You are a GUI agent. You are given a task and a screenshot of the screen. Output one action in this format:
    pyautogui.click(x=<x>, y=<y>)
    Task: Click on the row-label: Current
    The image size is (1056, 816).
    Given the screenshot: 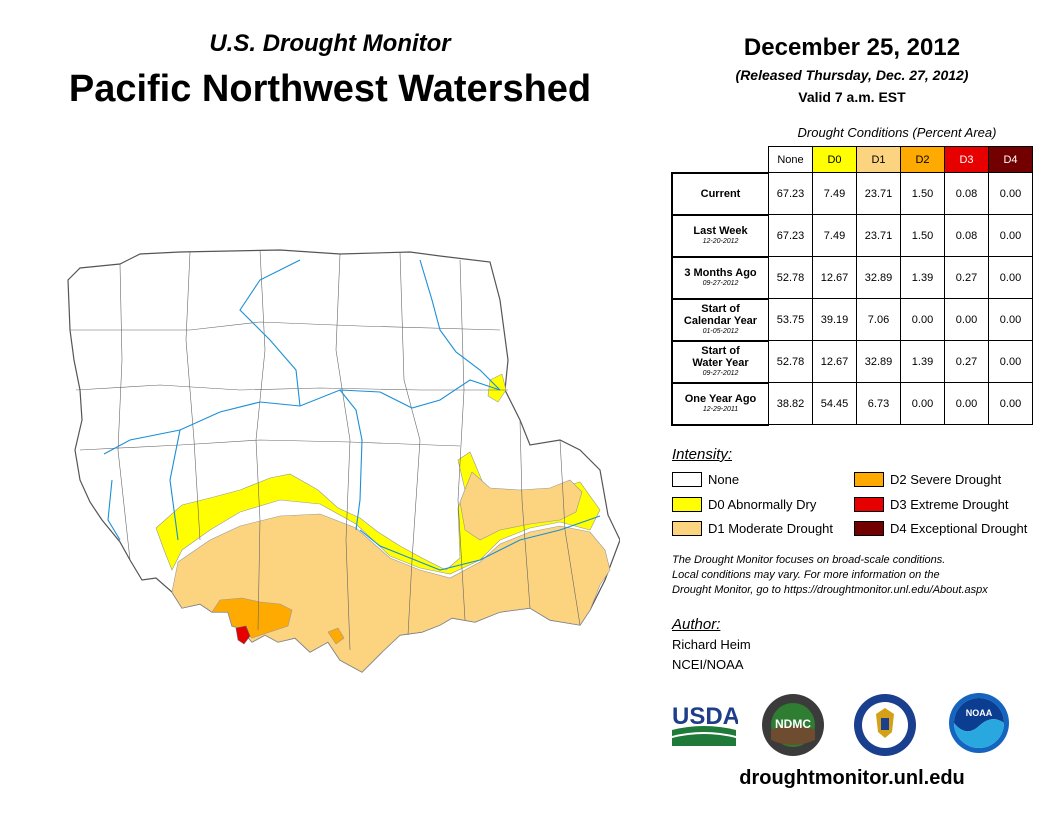 What is the action you would take?
    pyautogui.click(x=720, y=193)
    